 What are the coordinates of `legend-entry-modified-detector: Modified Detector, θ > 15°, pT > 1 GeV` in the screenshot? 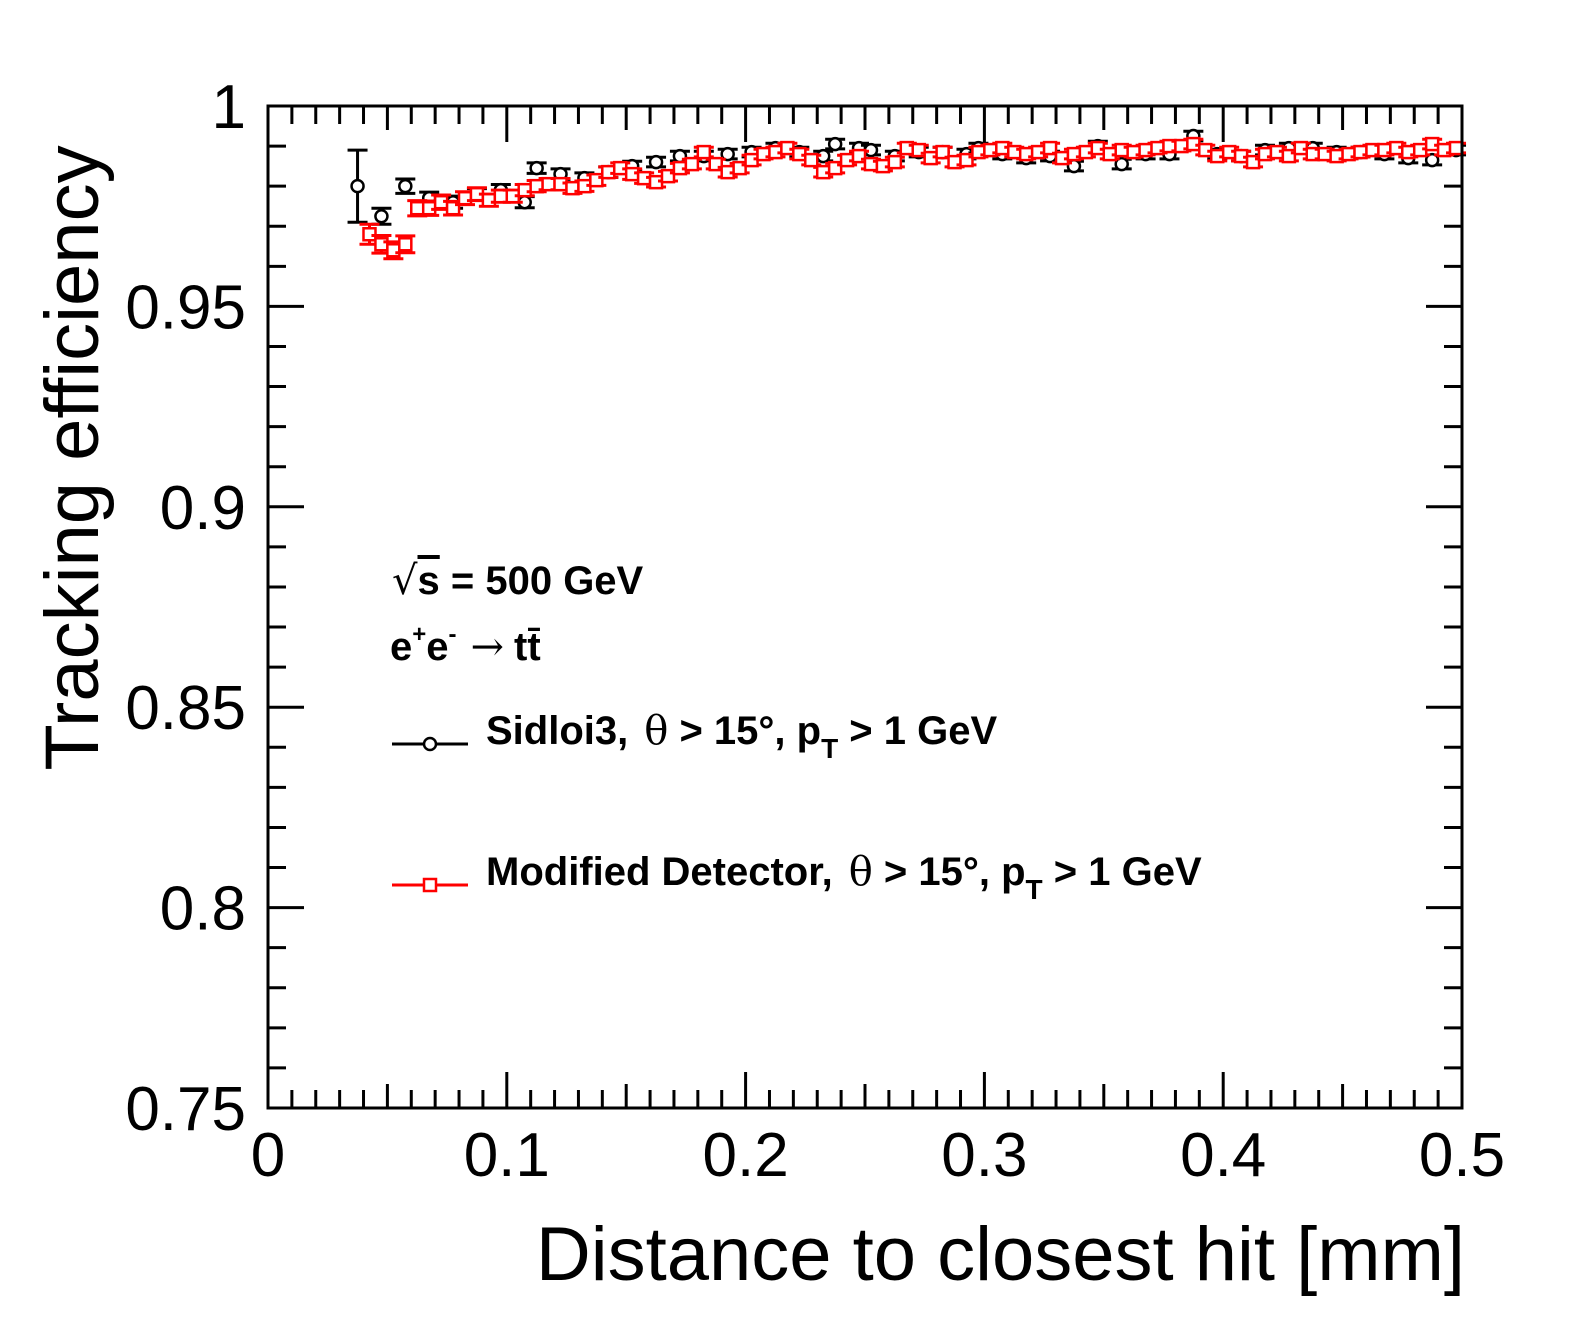 It's located at (797, 877).